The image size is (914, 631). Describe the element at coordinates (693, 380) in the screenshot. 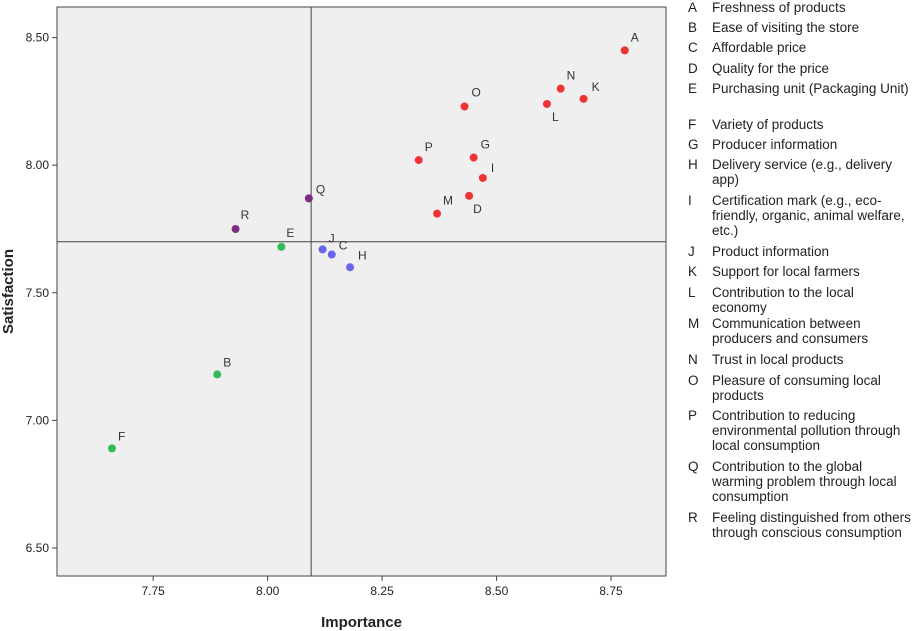

I see `legend-key: O` at that location.